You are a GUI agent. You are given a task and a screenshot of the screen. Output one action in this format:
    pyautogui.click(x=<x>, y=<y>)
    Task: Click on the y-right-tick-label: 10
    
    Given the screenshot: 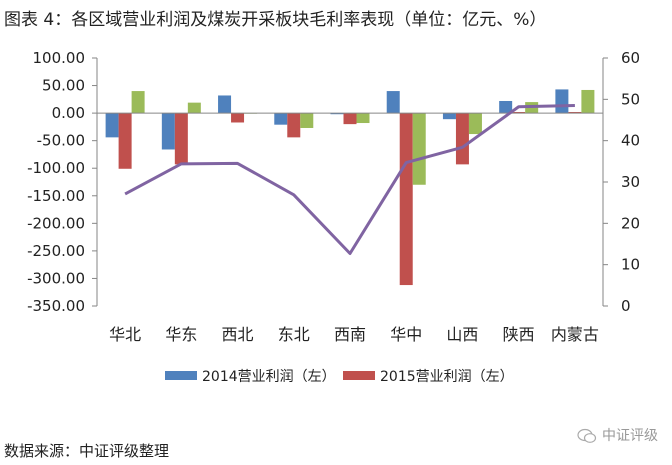 What is the action you would take?
    pyautogui.click(x=630, y=265)
    